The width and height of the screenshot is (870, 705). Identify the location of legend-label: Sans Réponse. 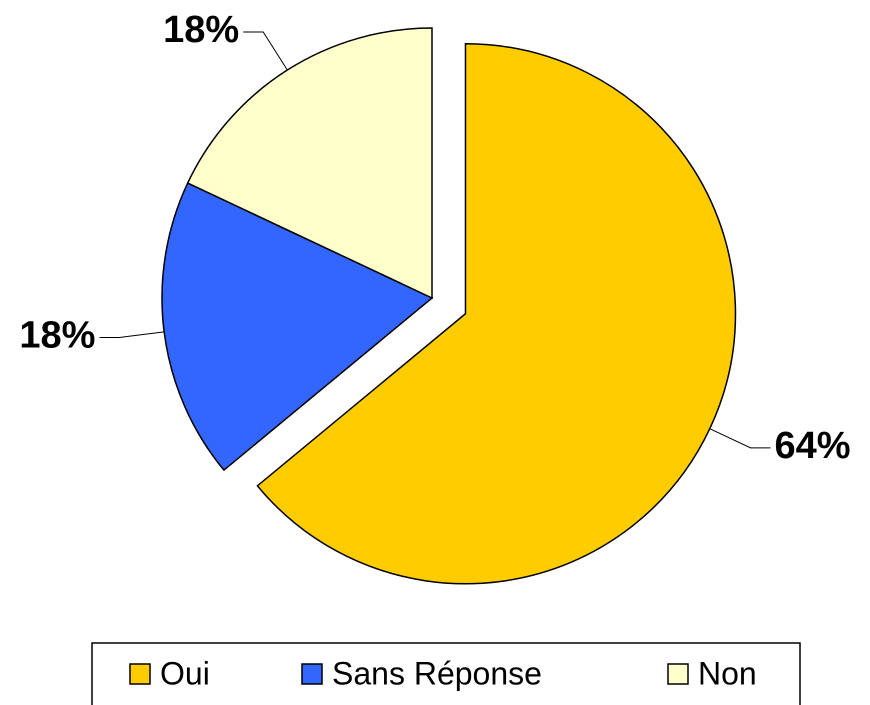
(437, 673).